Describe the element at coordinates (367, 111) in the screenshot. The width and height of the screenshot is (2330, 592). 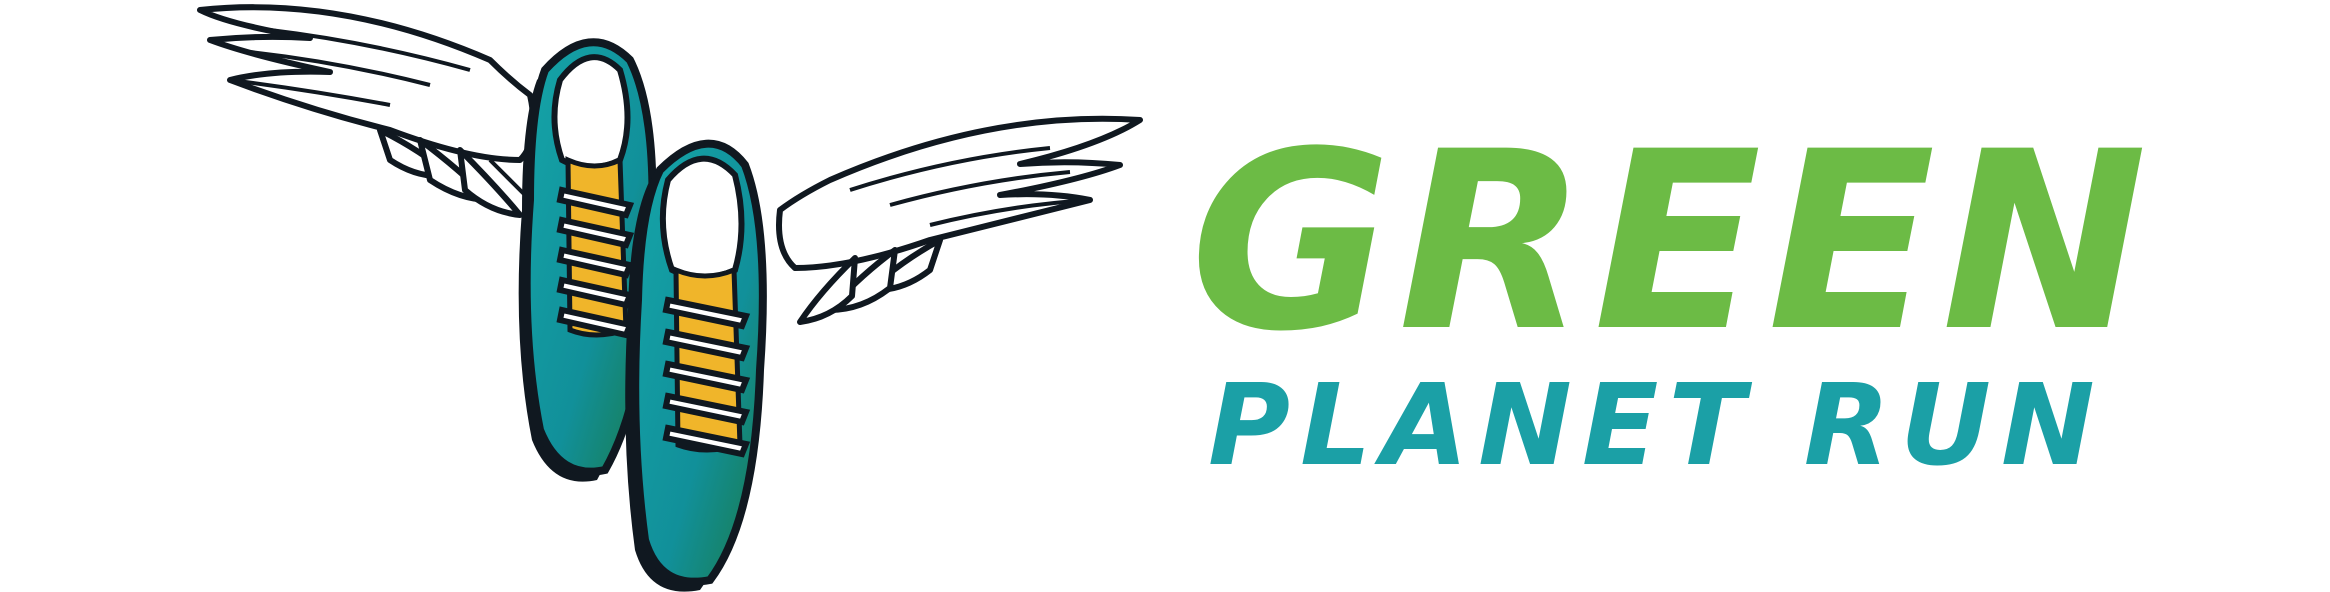
I see `left-wing` at that location.